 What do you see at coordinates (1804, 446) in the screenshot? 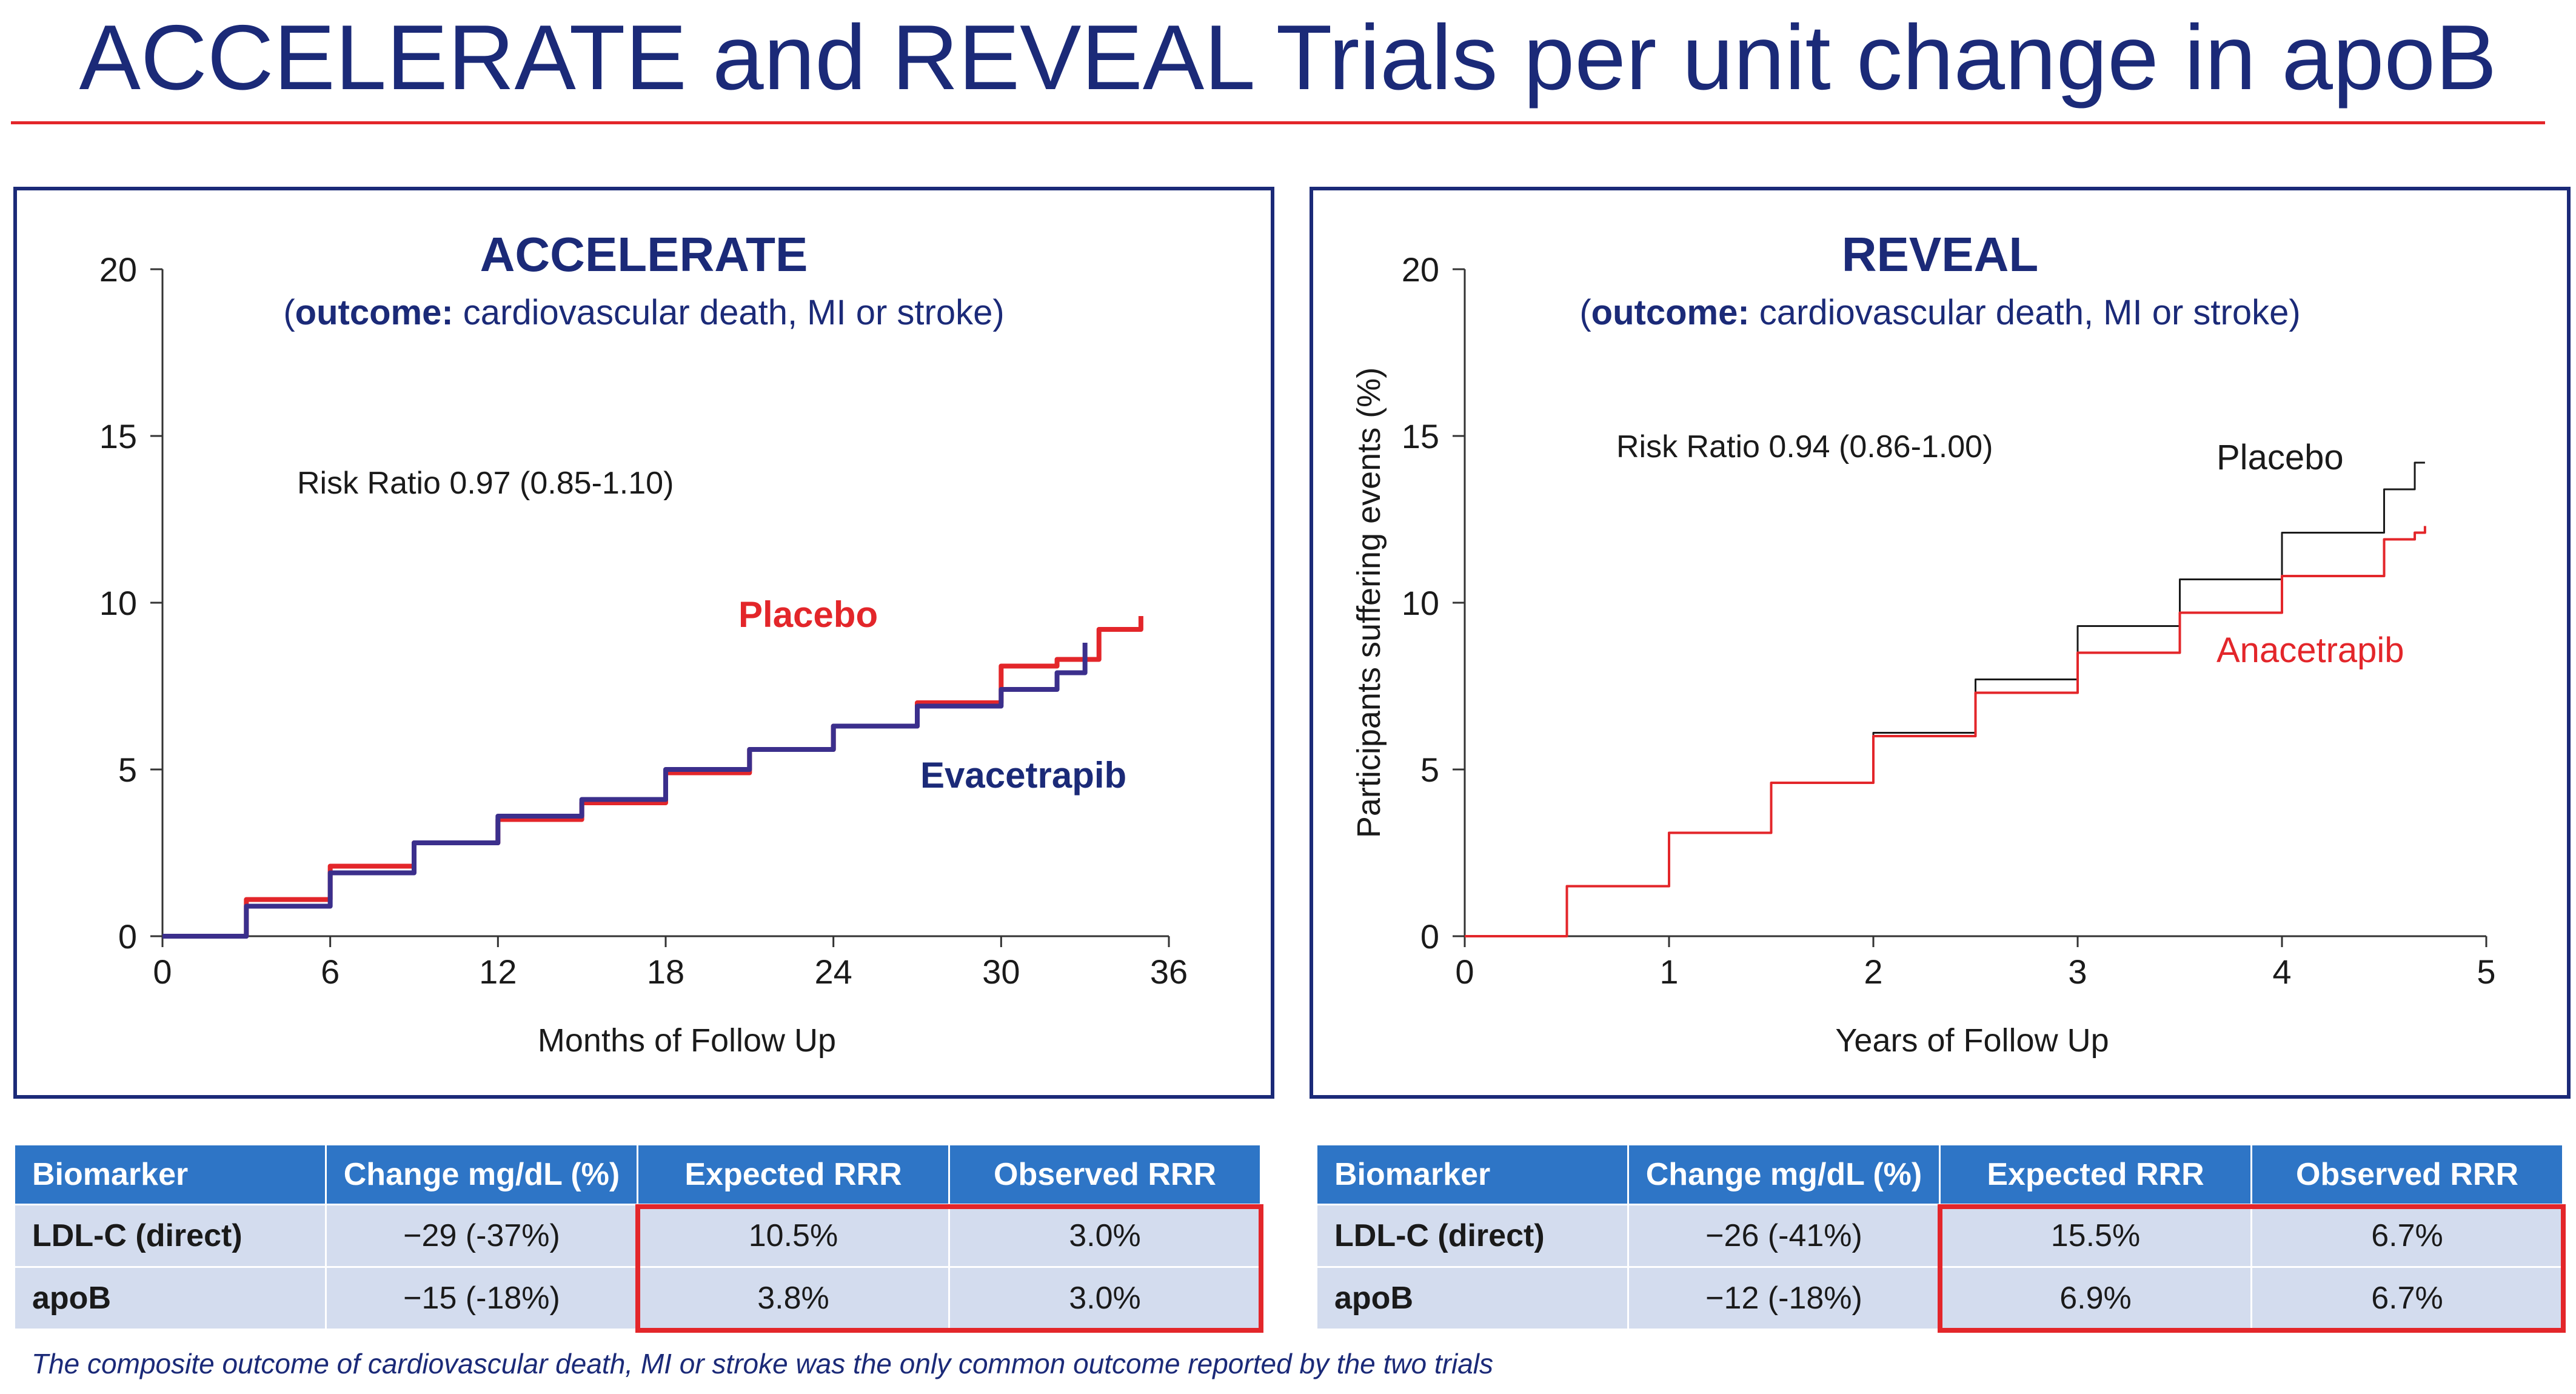
I see `risk-ratio-annotation: Risk Ratio 0.94 (0.86-1.00)` at bounding box center [1804, 446].